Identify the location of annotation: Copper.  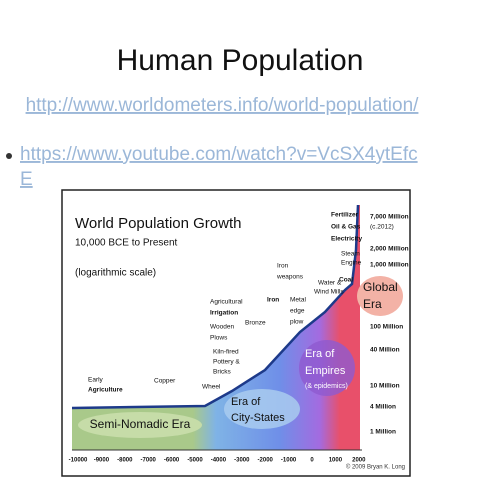
(165, 381).